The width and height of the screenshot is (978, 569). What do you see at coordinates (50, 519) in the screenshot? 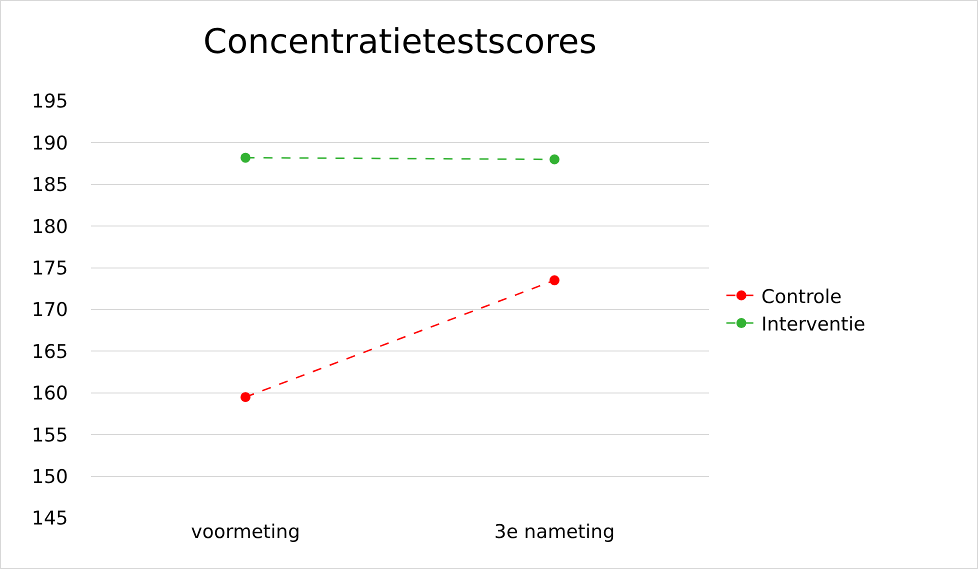
I see `y-tick-label: 145` at bounding box center [50, 519].